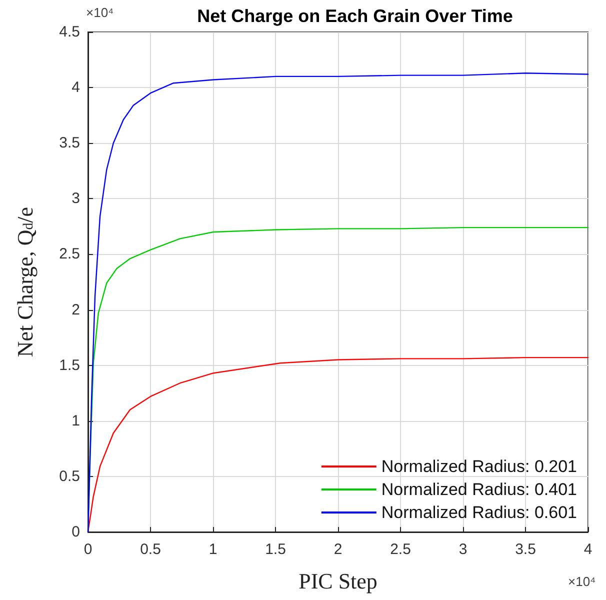  Describe the element at coordinates (338, 581) in the screenshot. I see `x-axis-title: PIC Step` at that location.